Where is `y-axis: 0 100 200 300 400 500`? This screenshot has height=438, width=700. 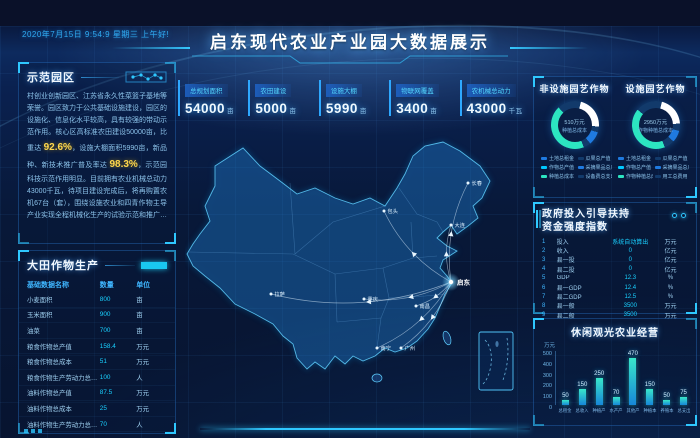 y-axis: 0 100 200 300 400 500 is located at coordinates (548, 381).